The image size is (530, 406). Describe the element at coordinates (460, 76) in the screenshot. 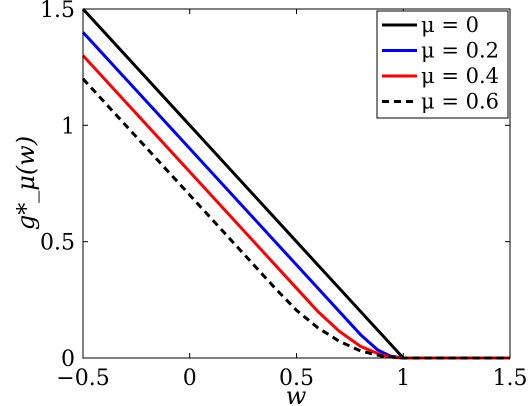

I see `legend-label-2: μ = 0.4` at that location.